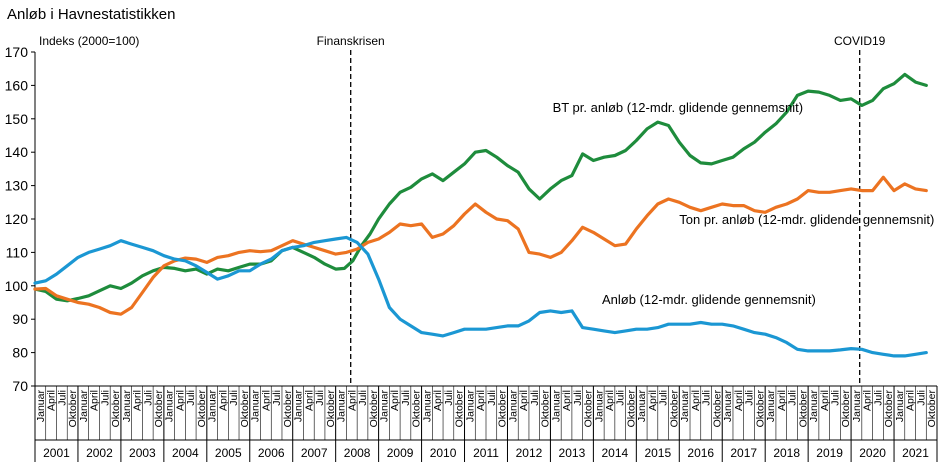 The width and height of the screenshot is (945, 473). What do you see at coordinates (17, 119) in the screenshot?
I see `y-tick-label: 150` at bounding box center [17, 119].